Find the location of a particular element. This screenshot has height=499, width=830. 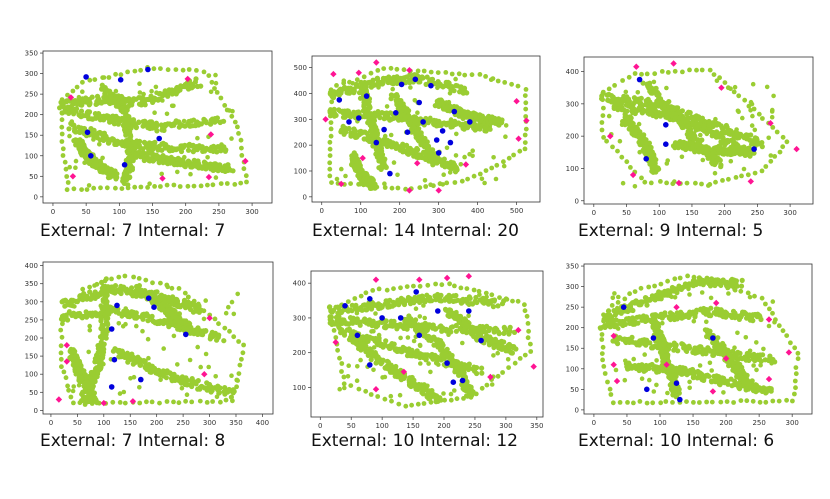

x-tick-label: 100 is located at coordinates (381, 426).